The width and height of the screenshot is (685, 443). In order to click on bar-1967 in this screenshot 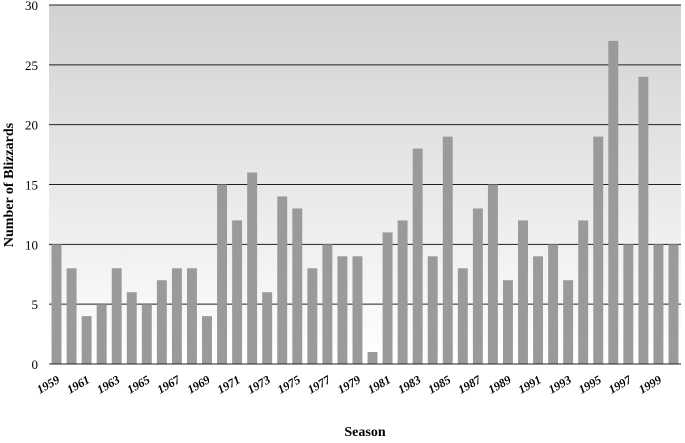, I will do `click(176, 316)`.